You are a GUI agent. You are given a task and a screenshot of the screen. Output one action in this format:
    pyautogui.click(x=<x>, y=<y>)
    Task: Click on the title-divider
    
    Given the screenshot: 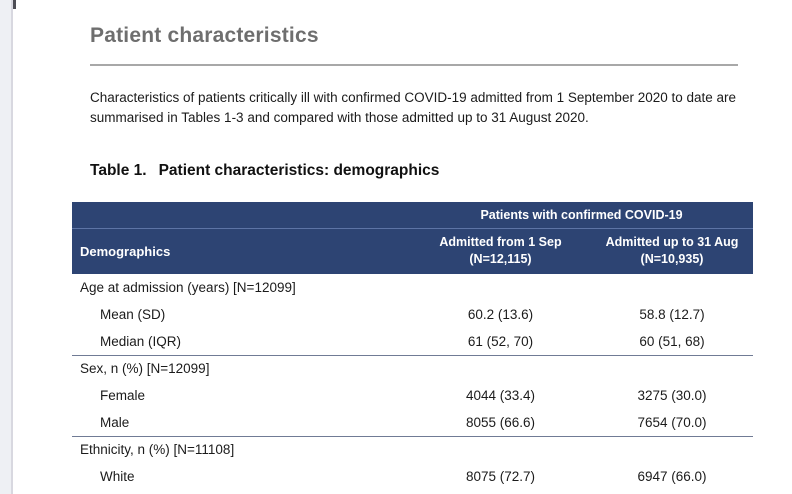 What is the action you would take?
    pyautogui.click(x=414, y=65)
    